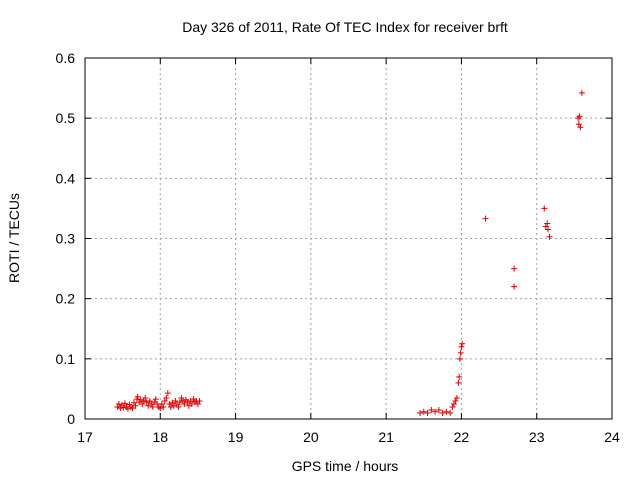 This screenshot has height=480, width=640. What do you see at coordinates (66, 239) in the screenshot?
I see `y-tick-label: 0.3` at bounding box center [66, 239].